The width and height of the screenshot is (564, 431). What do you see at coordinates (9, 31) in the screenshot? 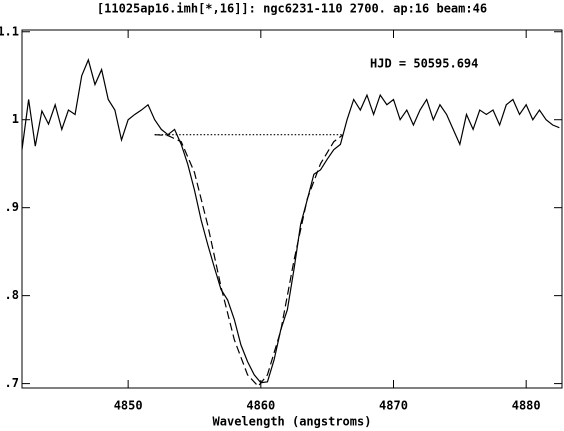
I see `y-tick-label: 1.1` at bounding box center [9, 31].